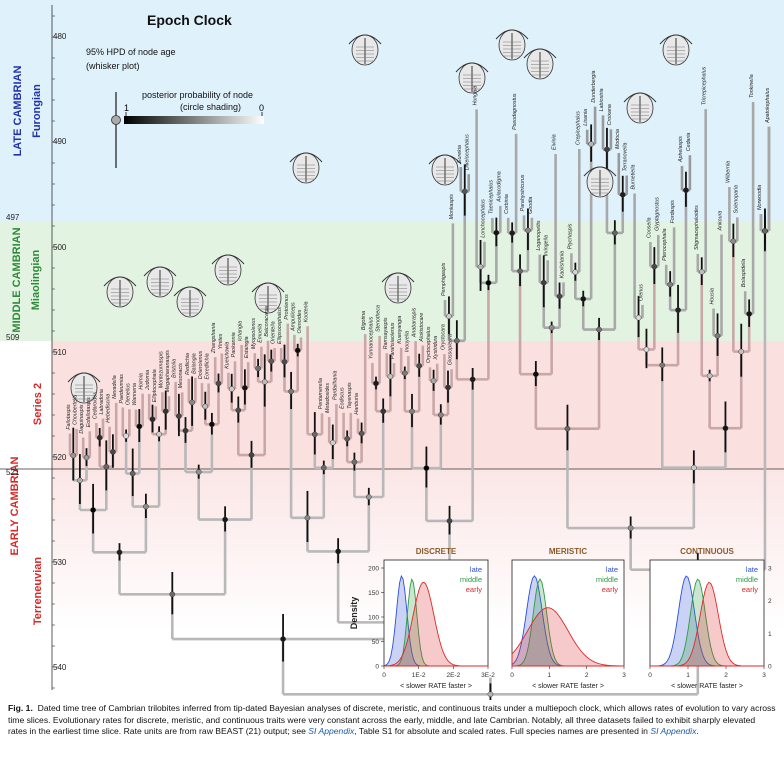 This screenshot has height=759, width=784. I want to click on taxon-label: Choubertella, so click(76, 410).